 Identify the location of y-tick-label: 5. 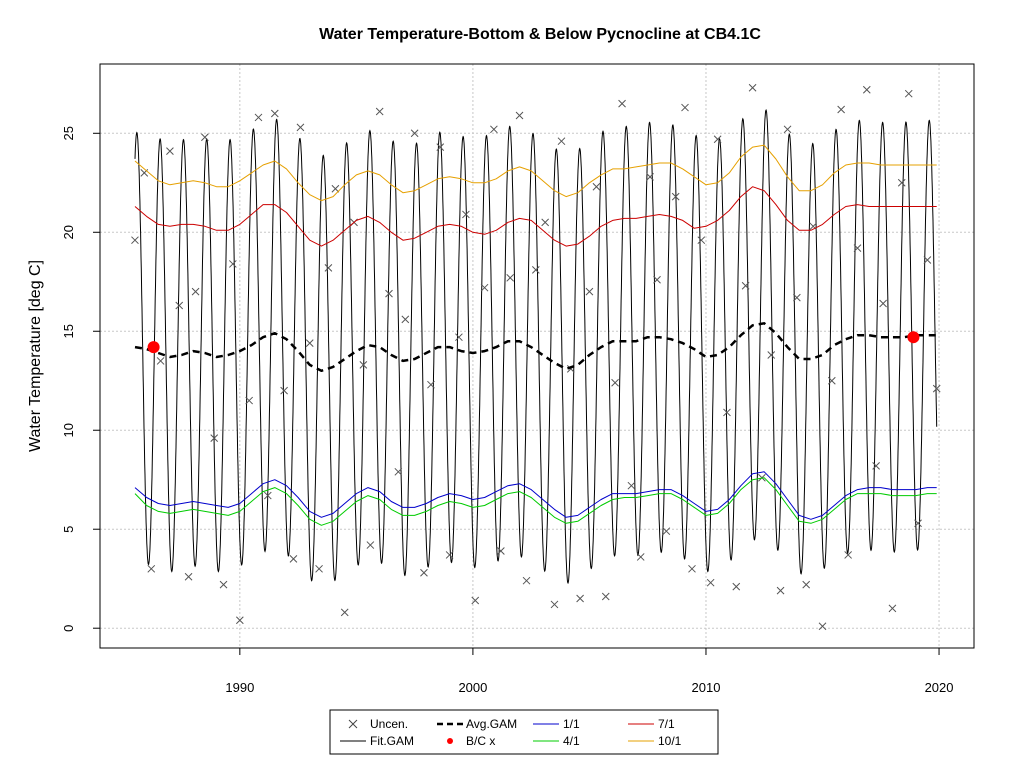
(68, 529).